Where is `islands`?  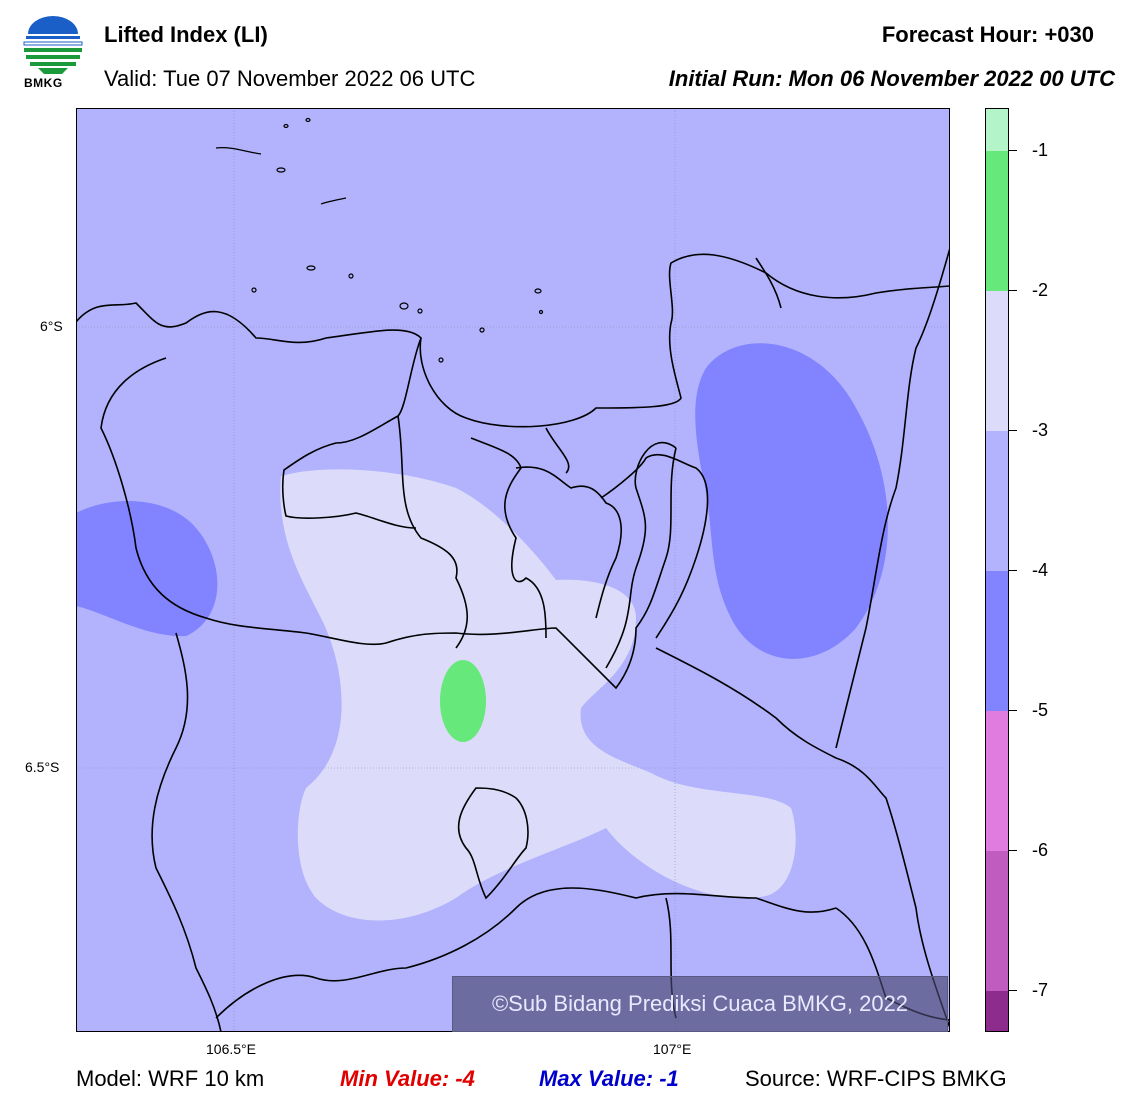
islands is located at coordinates (379, 240).